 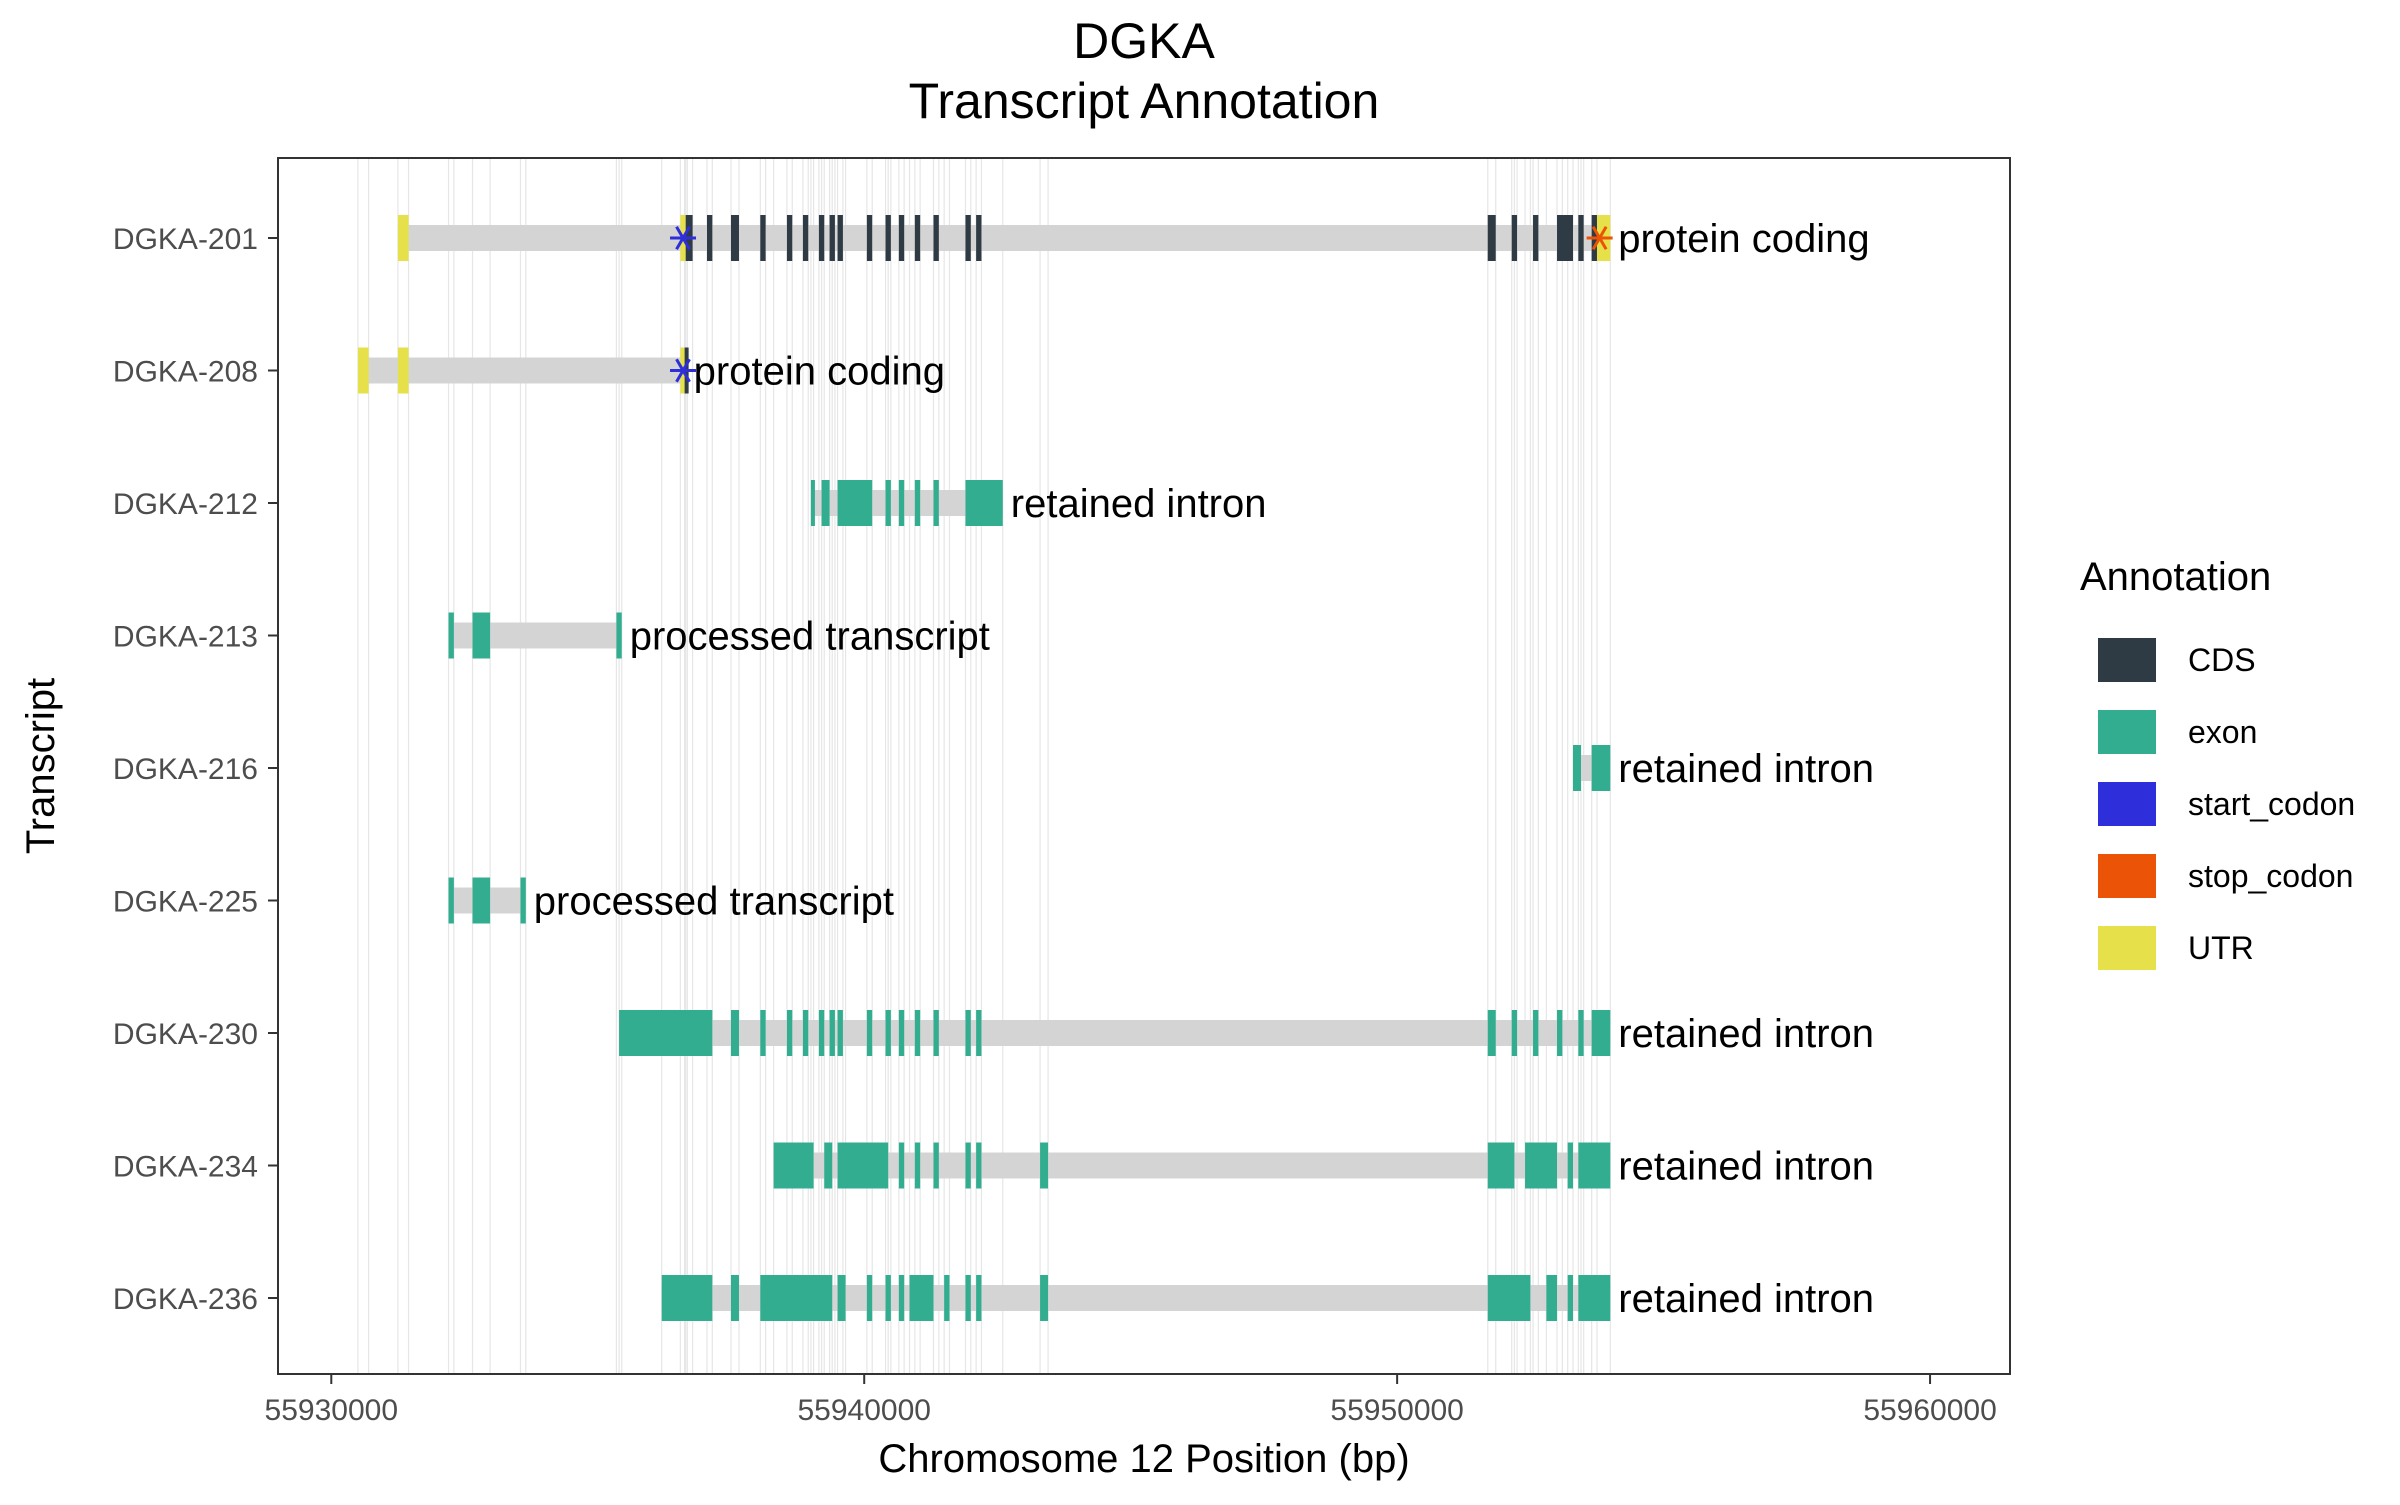 I want to click on y-tick-label: DGKA-234, so click(x=185, y=1167).